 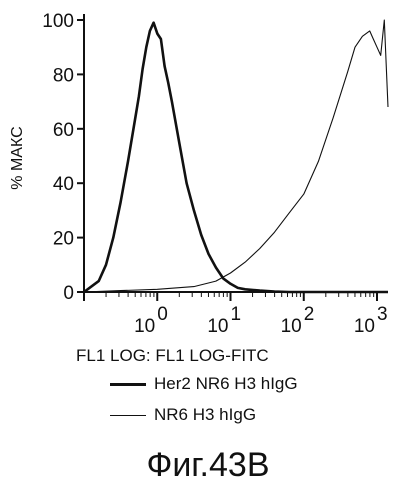 I want to click on y-tick-label: 100, so click(x=58, y=21).